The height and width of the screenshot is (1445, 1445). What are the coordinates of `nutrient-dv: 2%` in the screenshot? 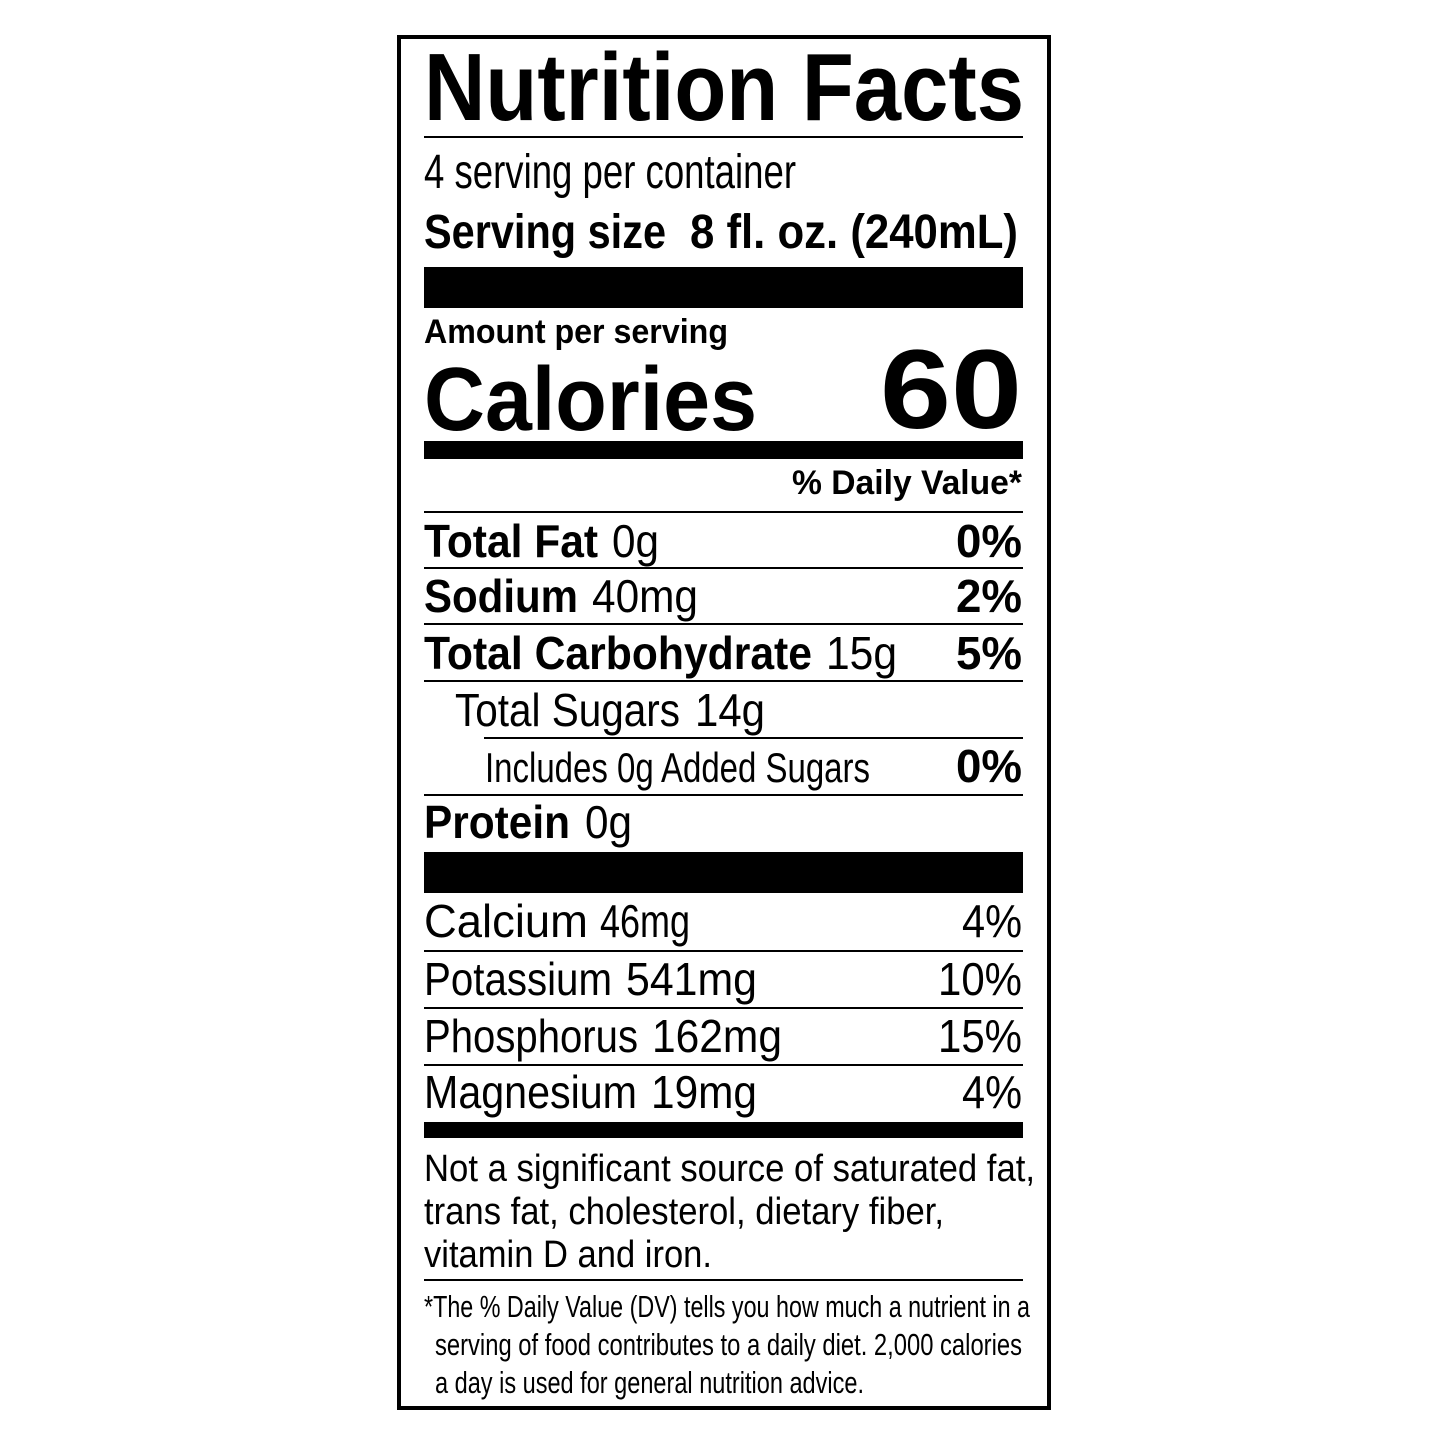 It's located at (989, 596).